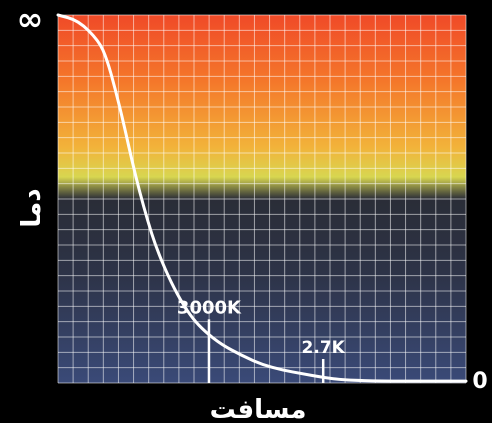 The width and height of the screenshot is (492, 423). Describe the element at coordinates (209, 307) in the screenshot. I see `annotation-label: 3000K` at that location.